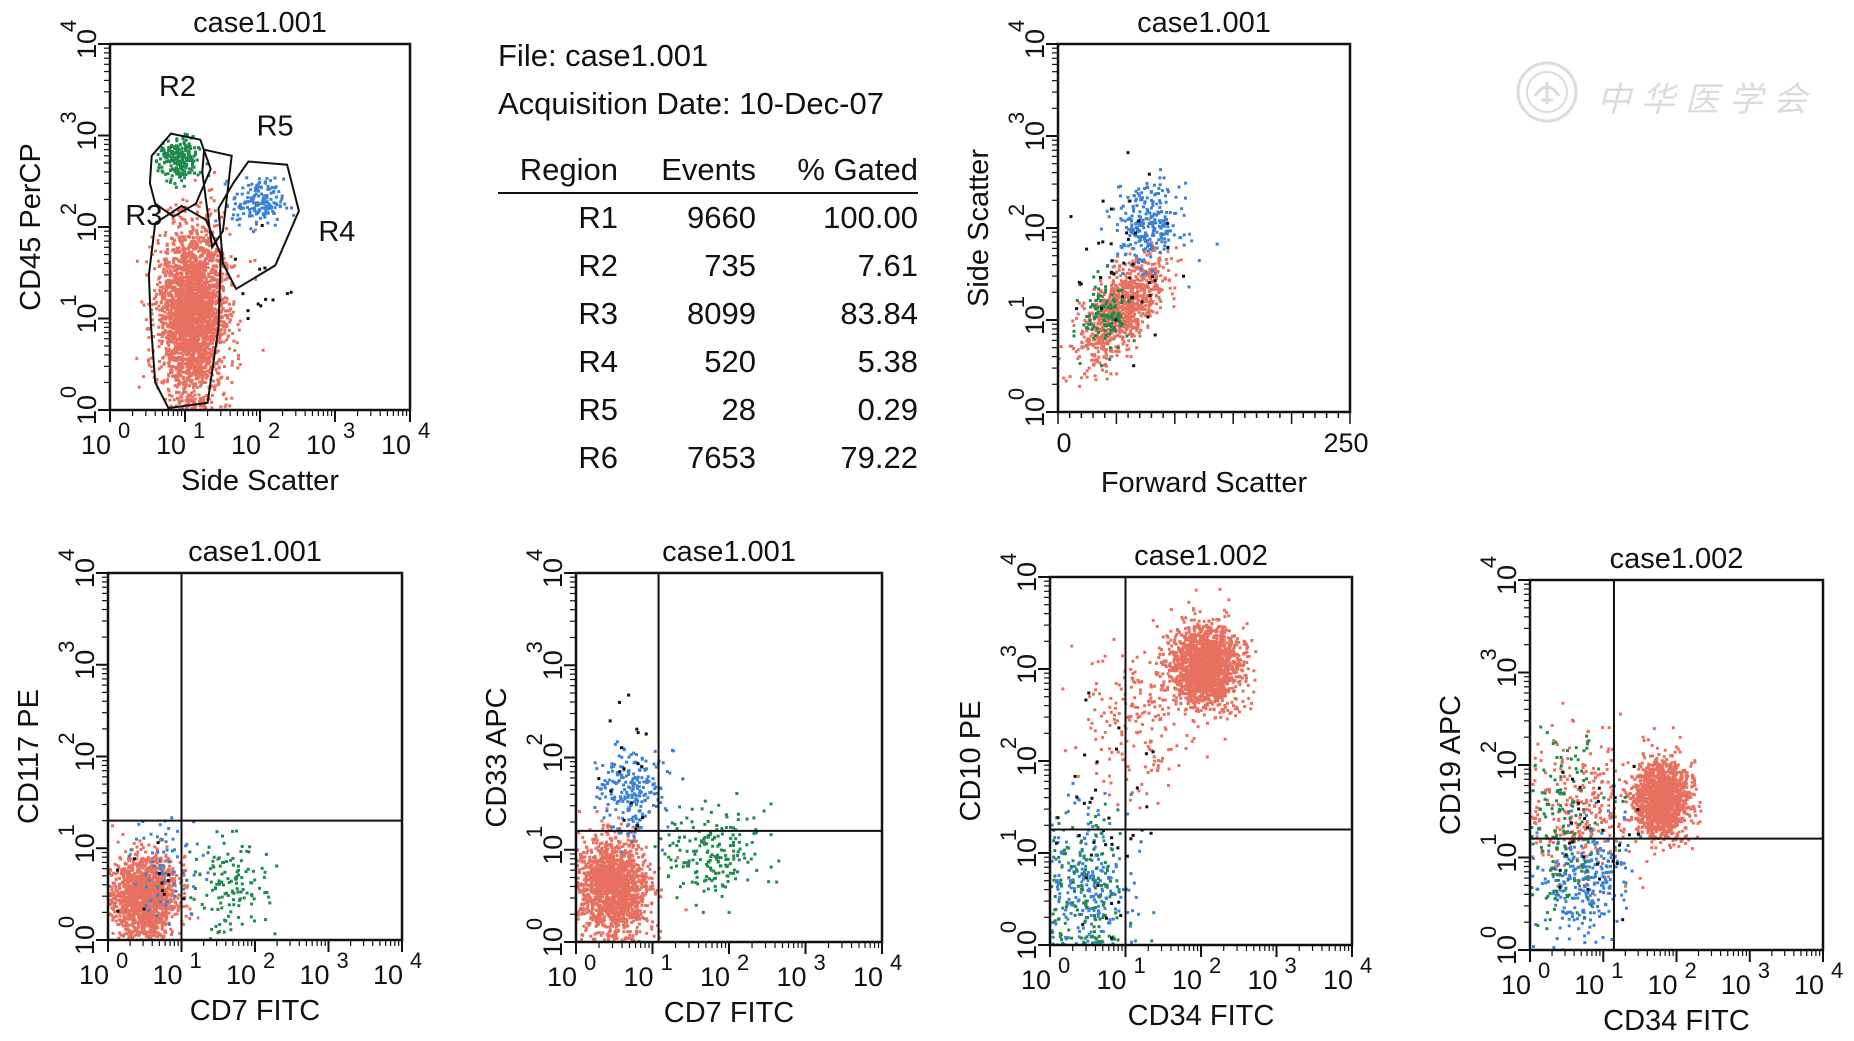  What do you see at coordinates (31, 227) in the screenshot?
I see `y-axis-label: CD45 PerCP` at bounding box center [31, 227].